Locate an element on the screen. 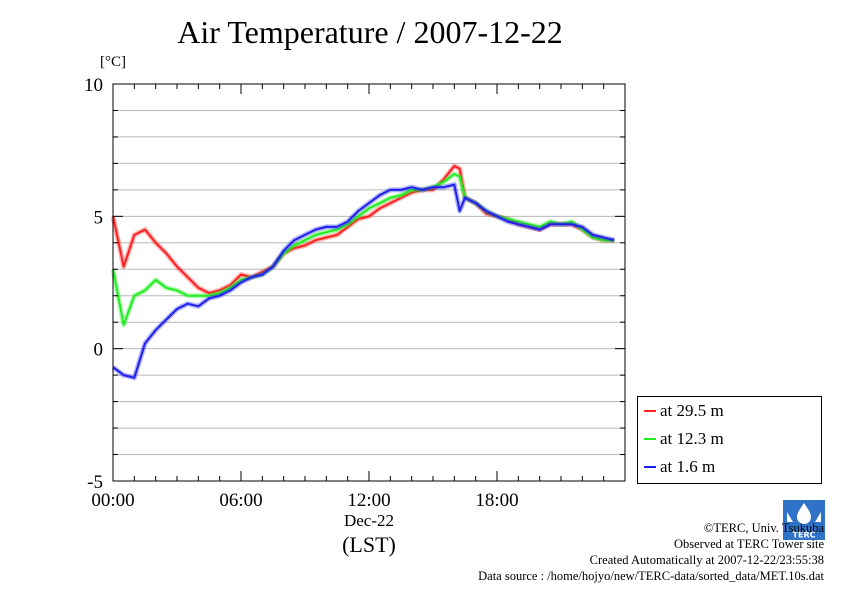 This screenshot has width=842, height=595. y-tick-label: 5 is located at coordinates (99, 217).